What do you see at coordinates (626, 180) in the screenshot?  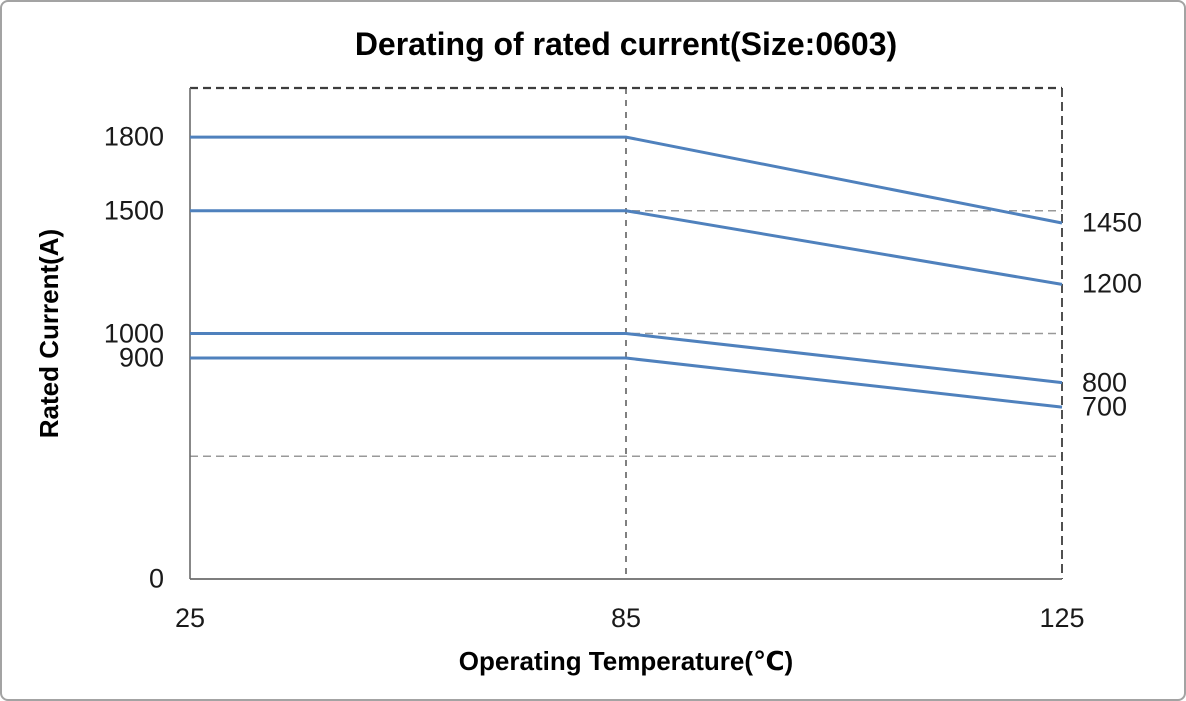 I see `series-line-rated-1800A` at bounding box center [626, 180].